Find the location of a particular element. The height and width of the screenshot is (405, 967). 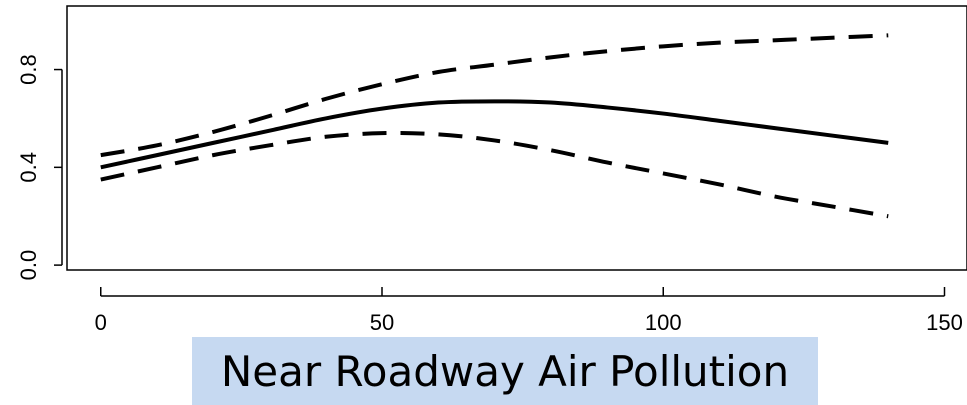

x-tick-label: 150 is located at coordinates (944, 322).